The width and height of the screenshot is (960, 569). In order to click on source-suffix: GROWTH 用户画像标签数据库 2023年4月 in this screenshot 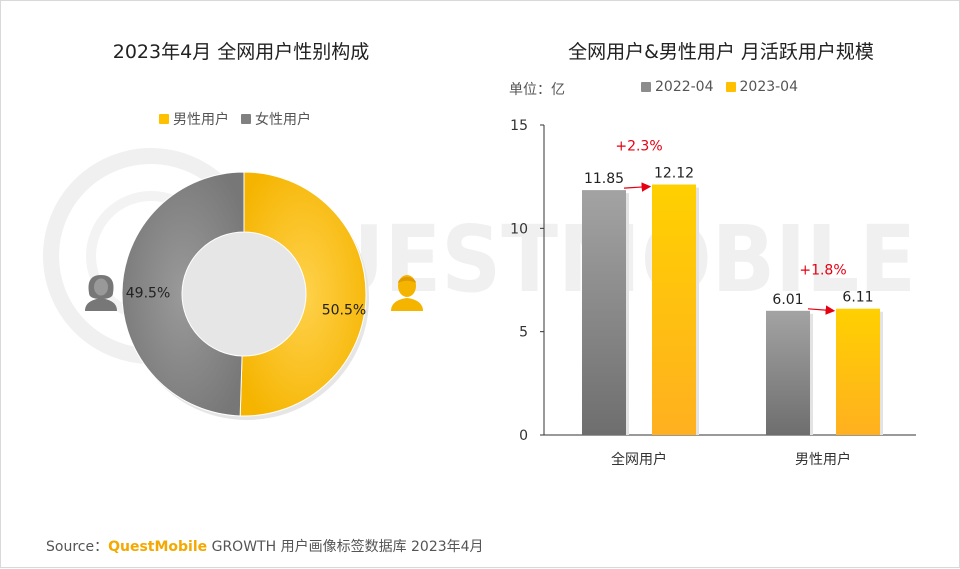, I will do `click(345, 547)`.